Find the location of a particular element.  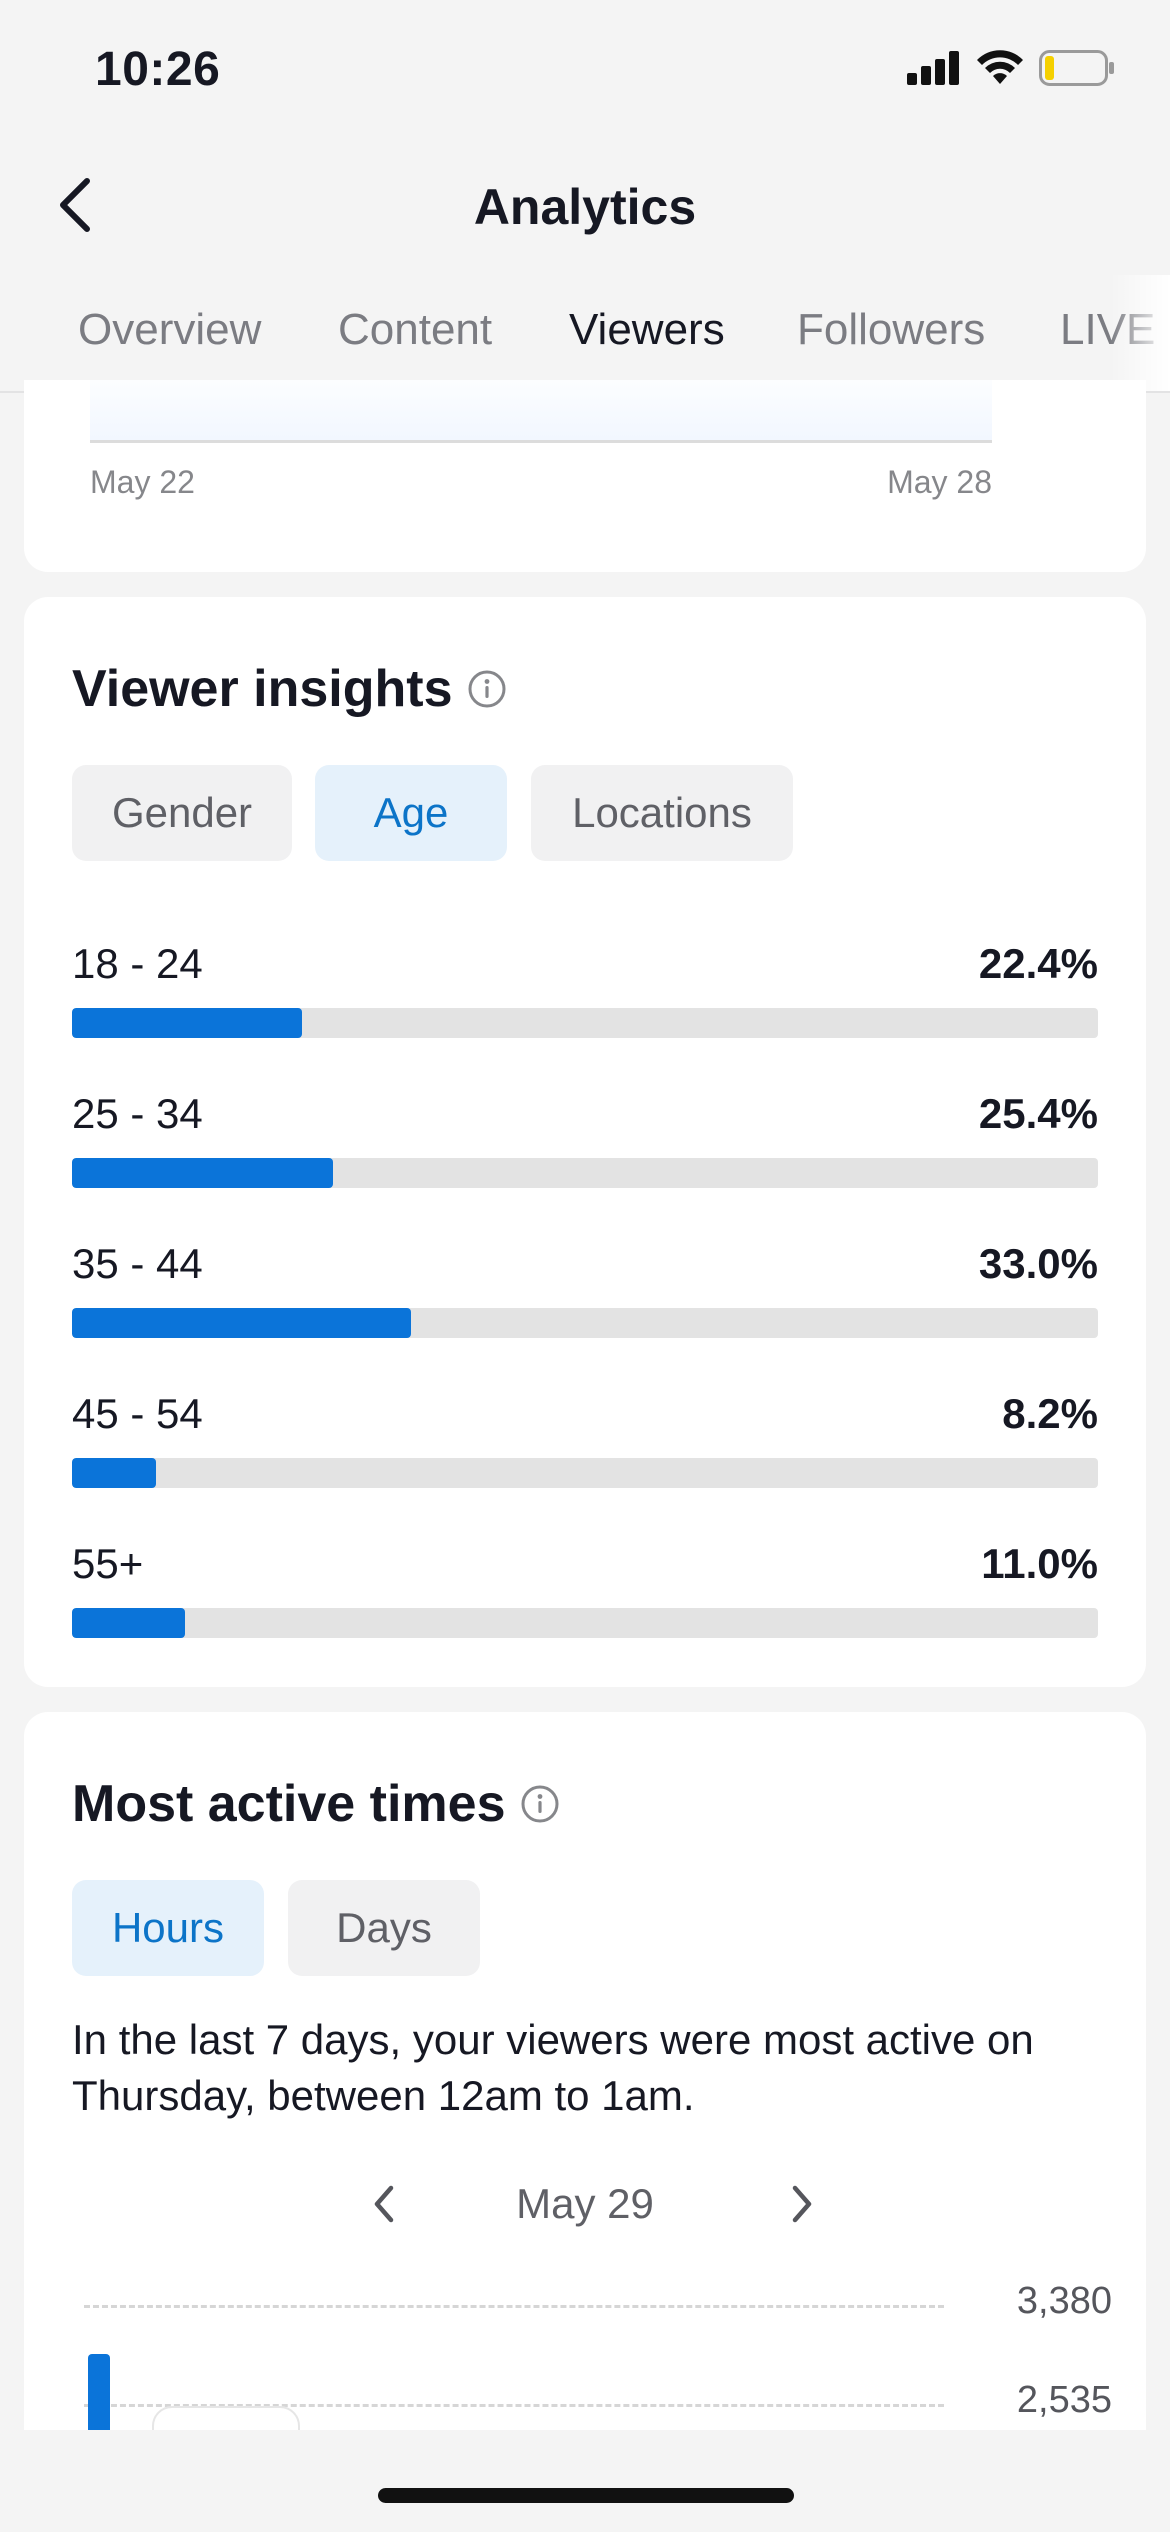

chart-x-axis is located at coordinates (541, 441).